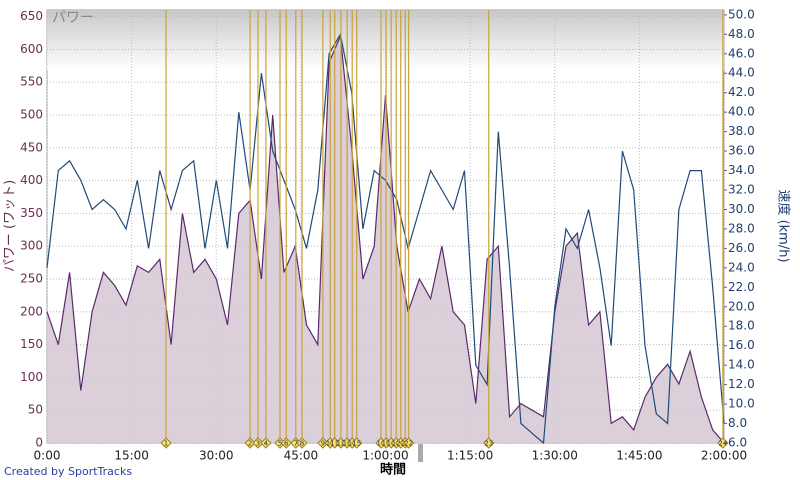  I want to click on y-tick-label: 50, so click(35, 410).